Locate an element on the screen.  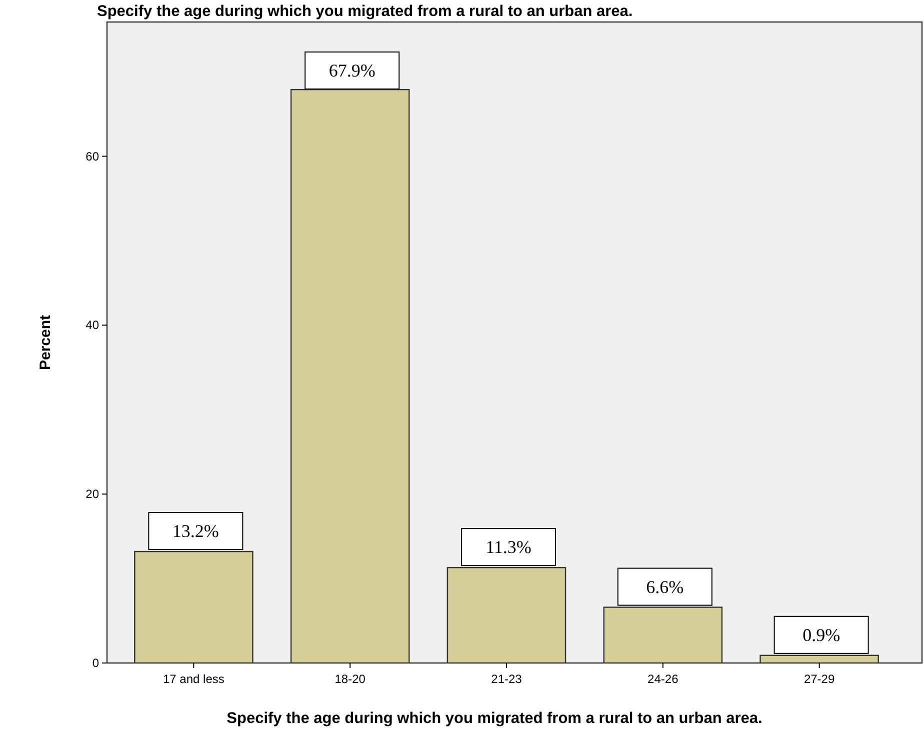
y-tick-label: 60 is located at coordinates (93, 156).